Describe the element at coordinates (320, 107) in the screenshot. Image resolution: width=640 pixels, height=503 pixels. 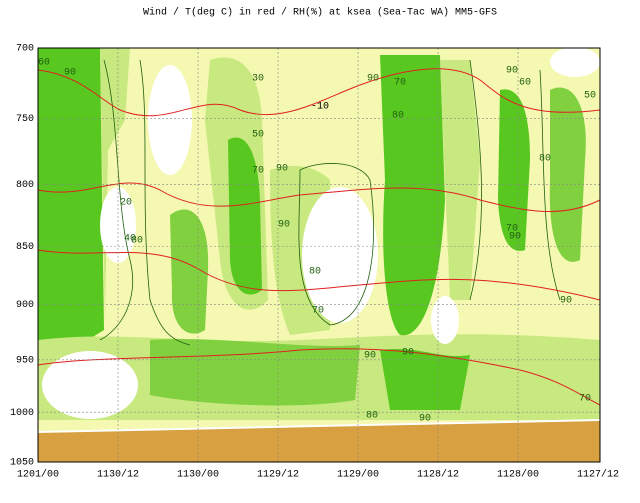
I see `contour-label: -10` at that location.